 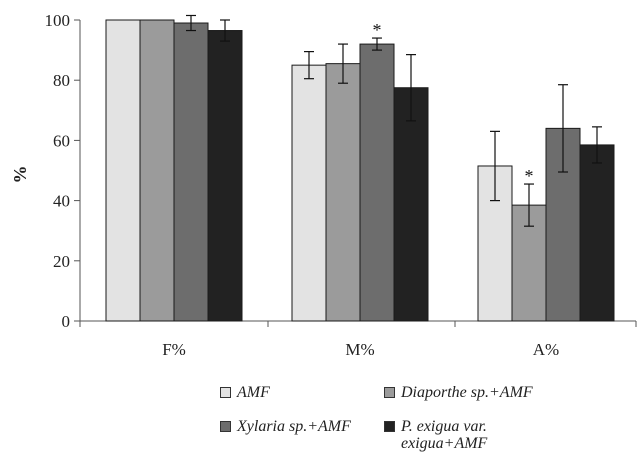 What do you see at coordinates (62, 171) in the screenshot?
I see `y-ticks: 0 20 40 60 80 100` at bounding box center [62, 171].